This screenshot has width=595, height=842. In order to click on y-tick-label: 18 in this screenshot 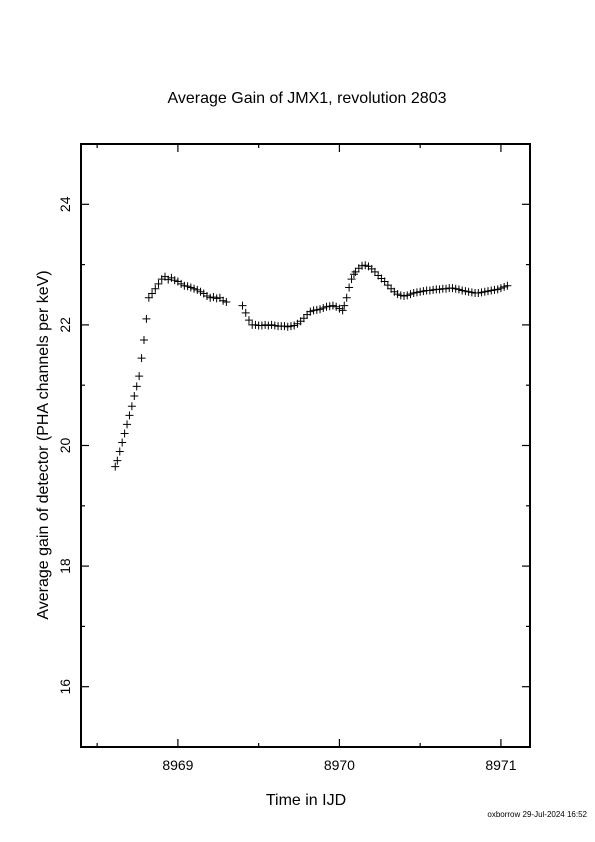, I will do `click(65, 566)`.